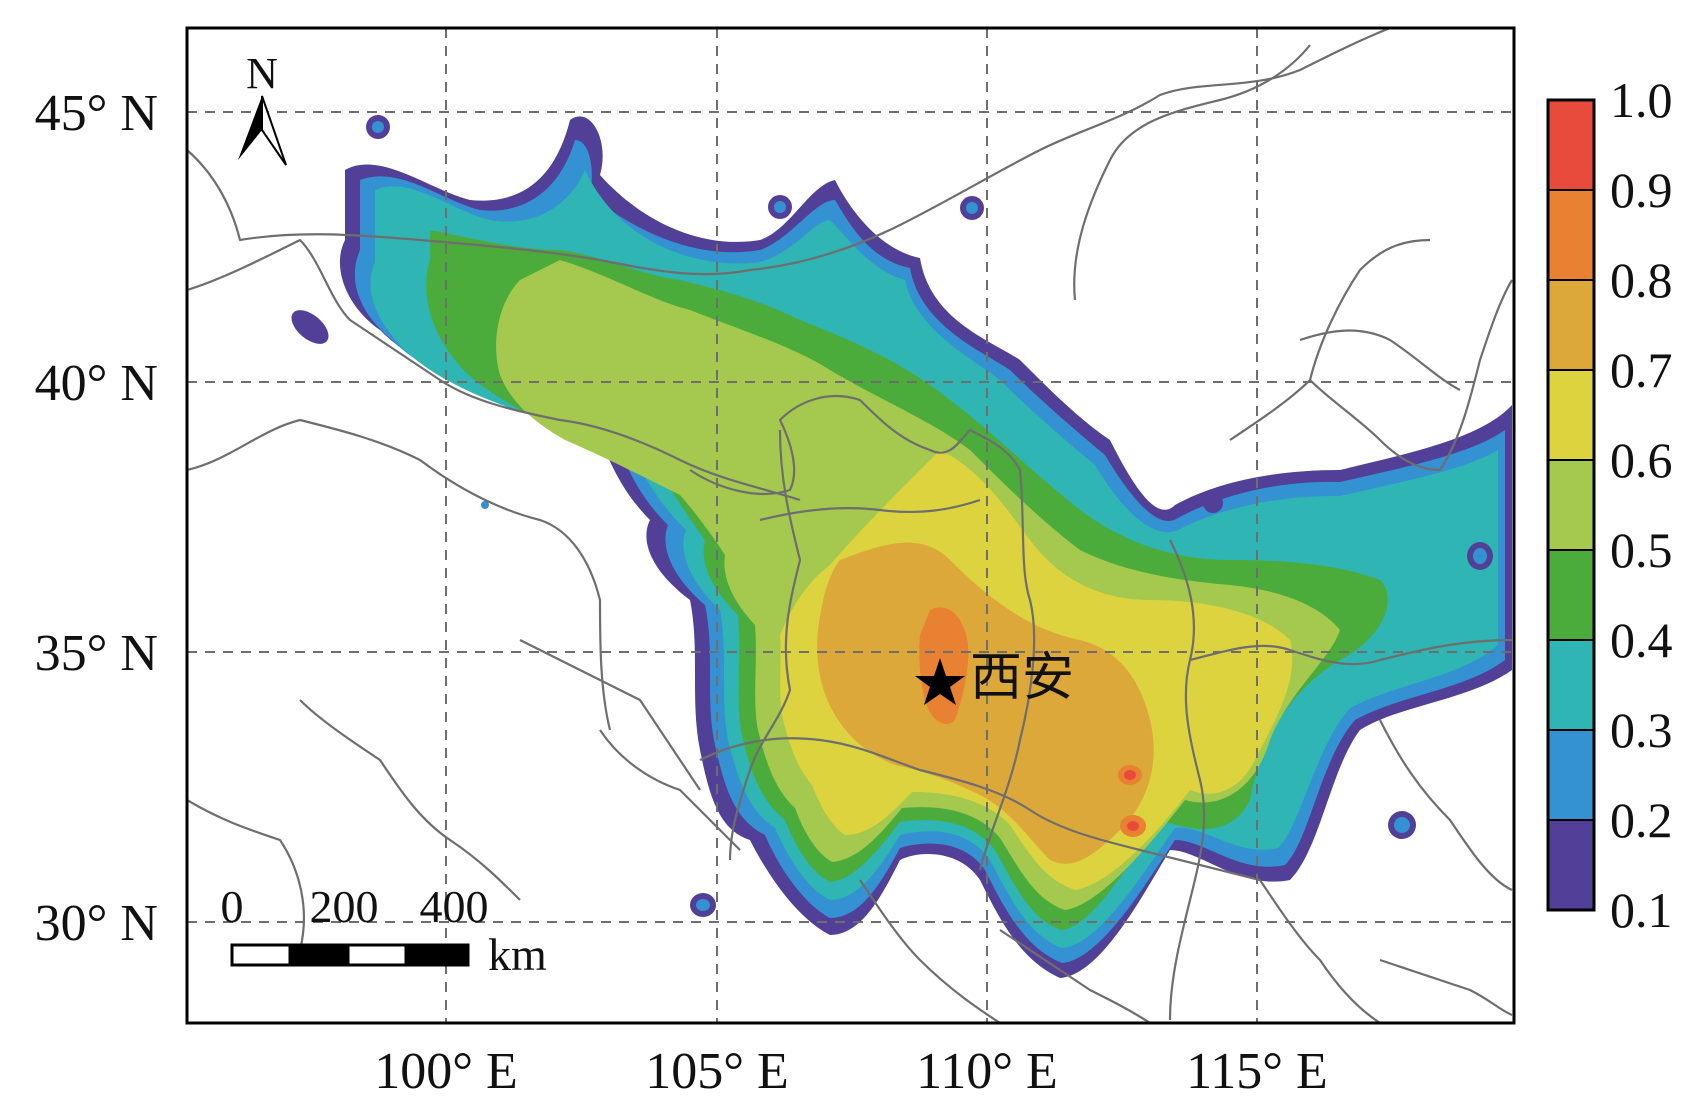  I want to click on lat-label-45n: 45° N, so click(96, 113).